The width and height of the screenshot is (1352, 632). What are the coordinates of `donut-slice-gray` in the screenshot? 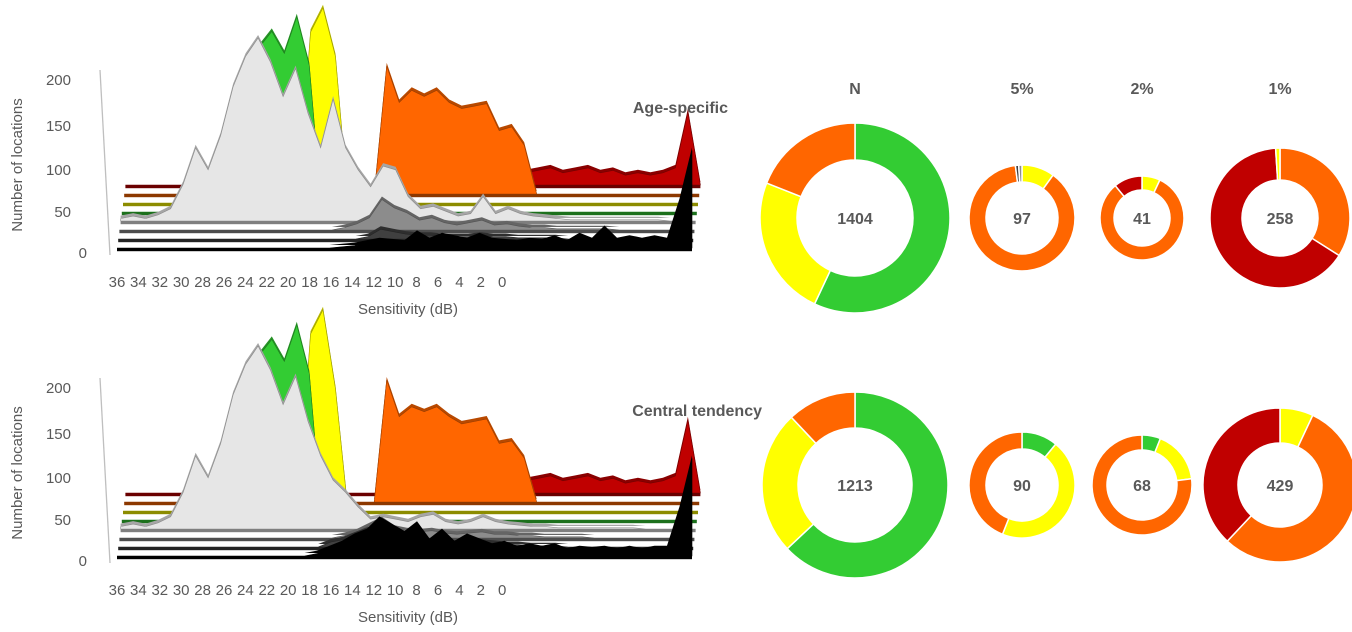 It's located at (1020, 173).